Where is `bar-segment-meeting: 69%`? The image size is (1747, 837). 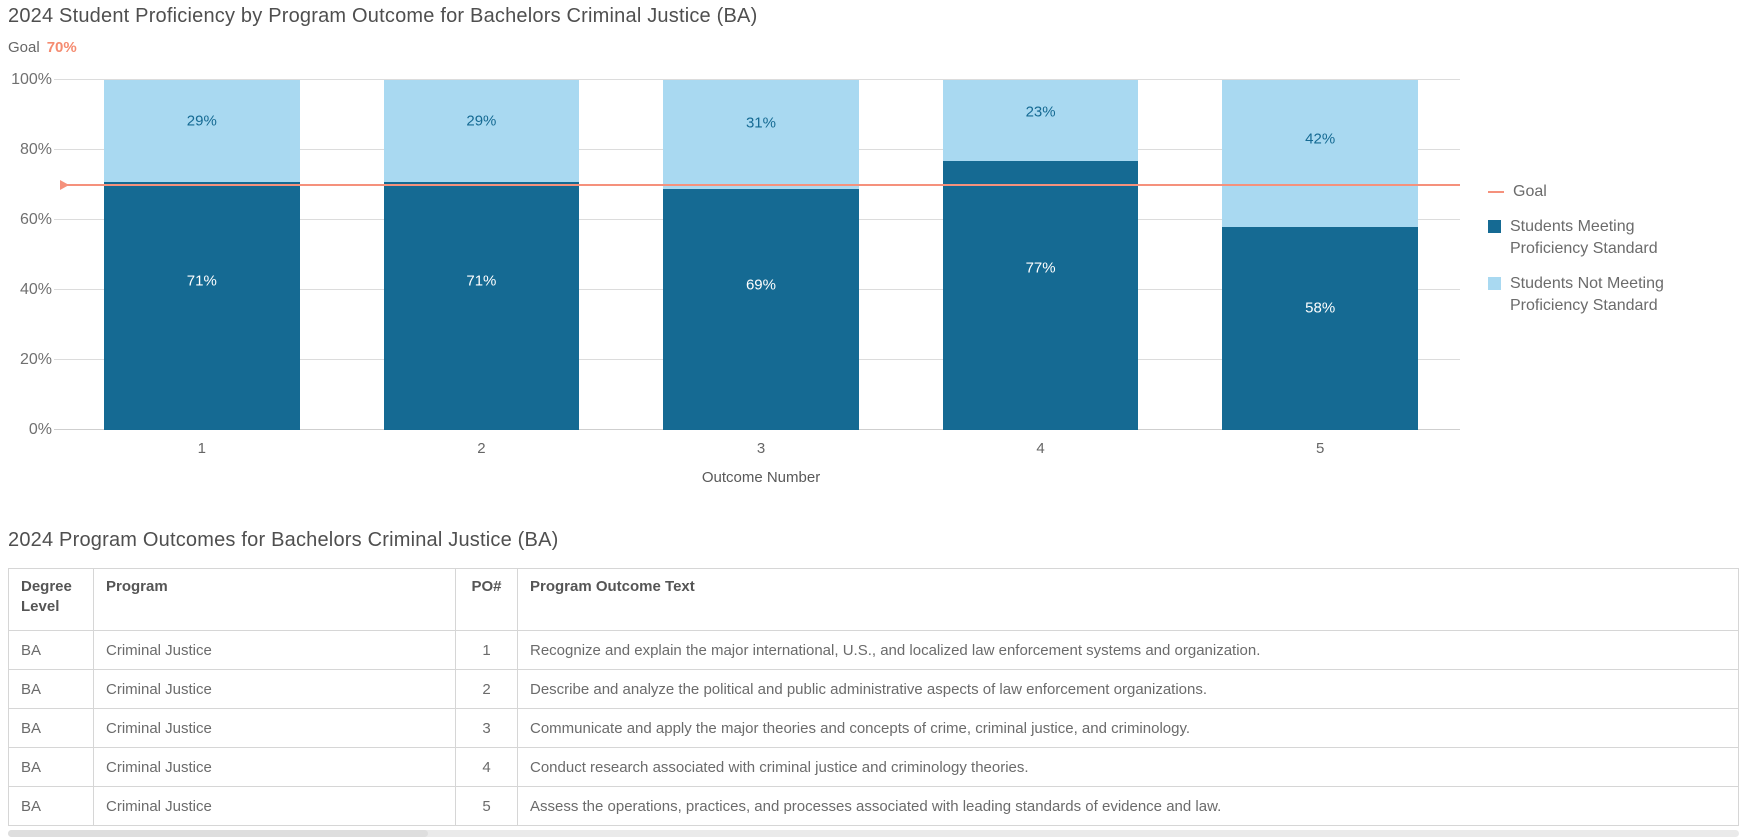
bar-segment-meeting: 69% is located at coordinates (761, 309).